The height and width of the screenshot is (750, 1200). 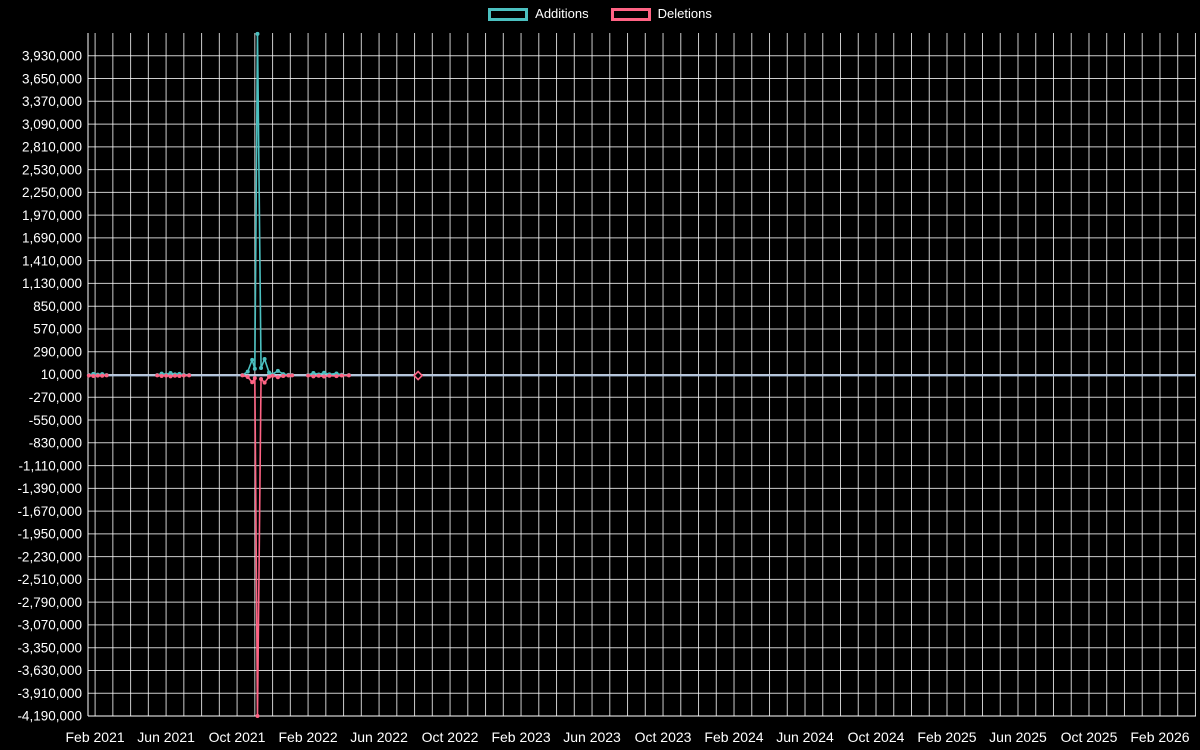 What do you see at coordinates (520, 737) in the screenshot?
I see `x-tick-label: Feb 2023` at bounding box center [520, 737].